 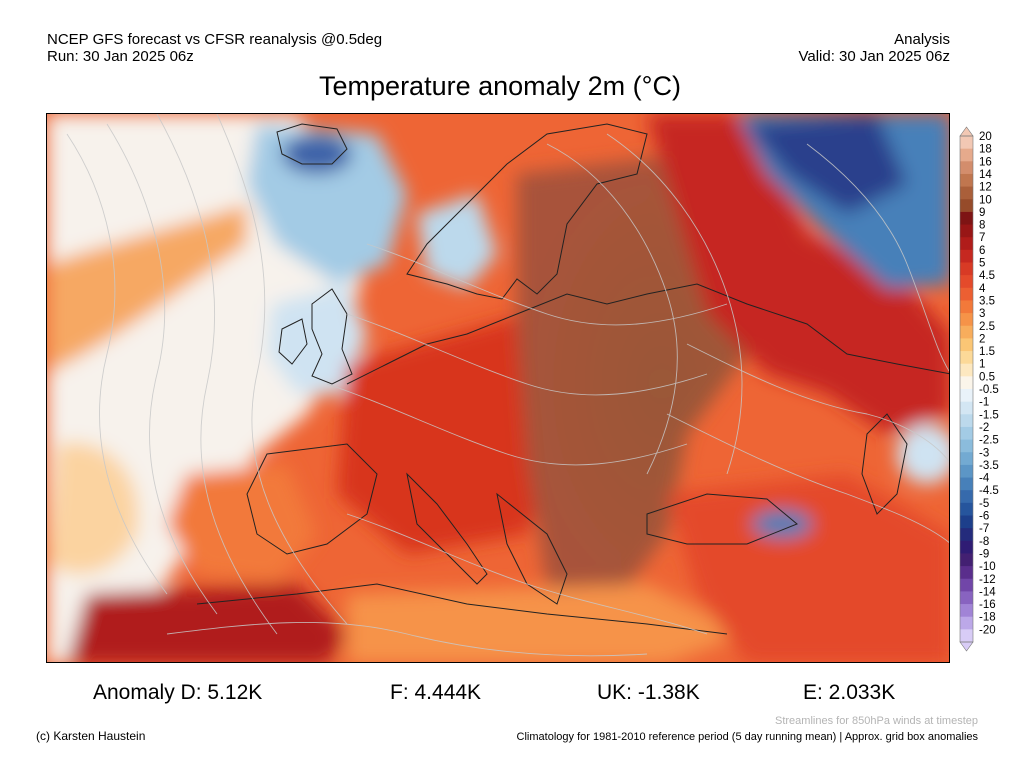 I want to click on colorbar-tick-label: -1, so click(x=984, y=403).